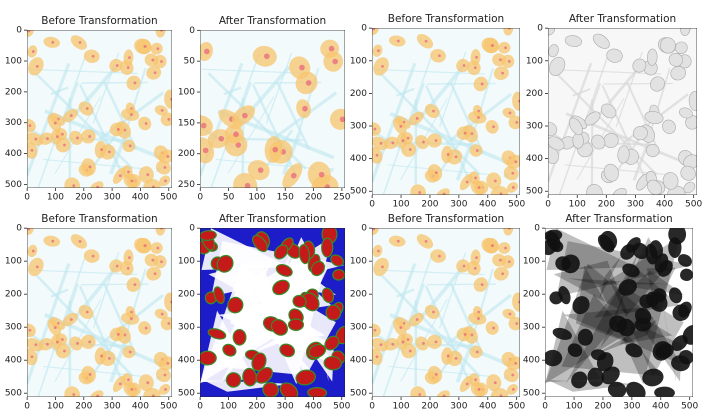 The image size is (709, 415). I want to click on x-tick-label: 100, so click(577, 205).